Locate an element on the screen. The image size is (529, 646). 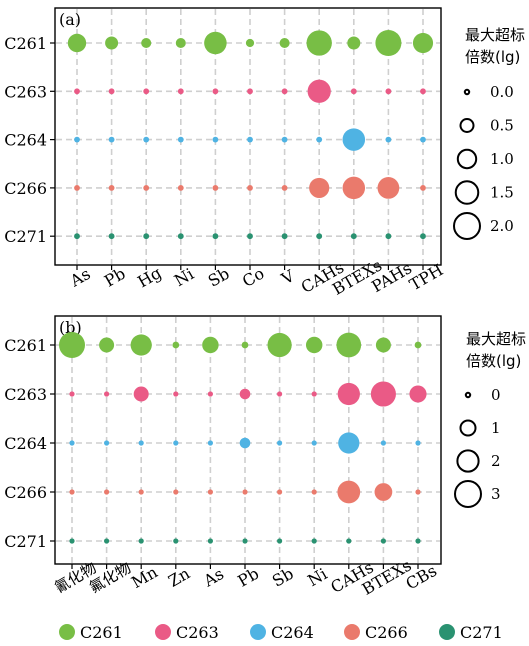
size-legend-label: 0.5 is located at coordinates (502, 126).